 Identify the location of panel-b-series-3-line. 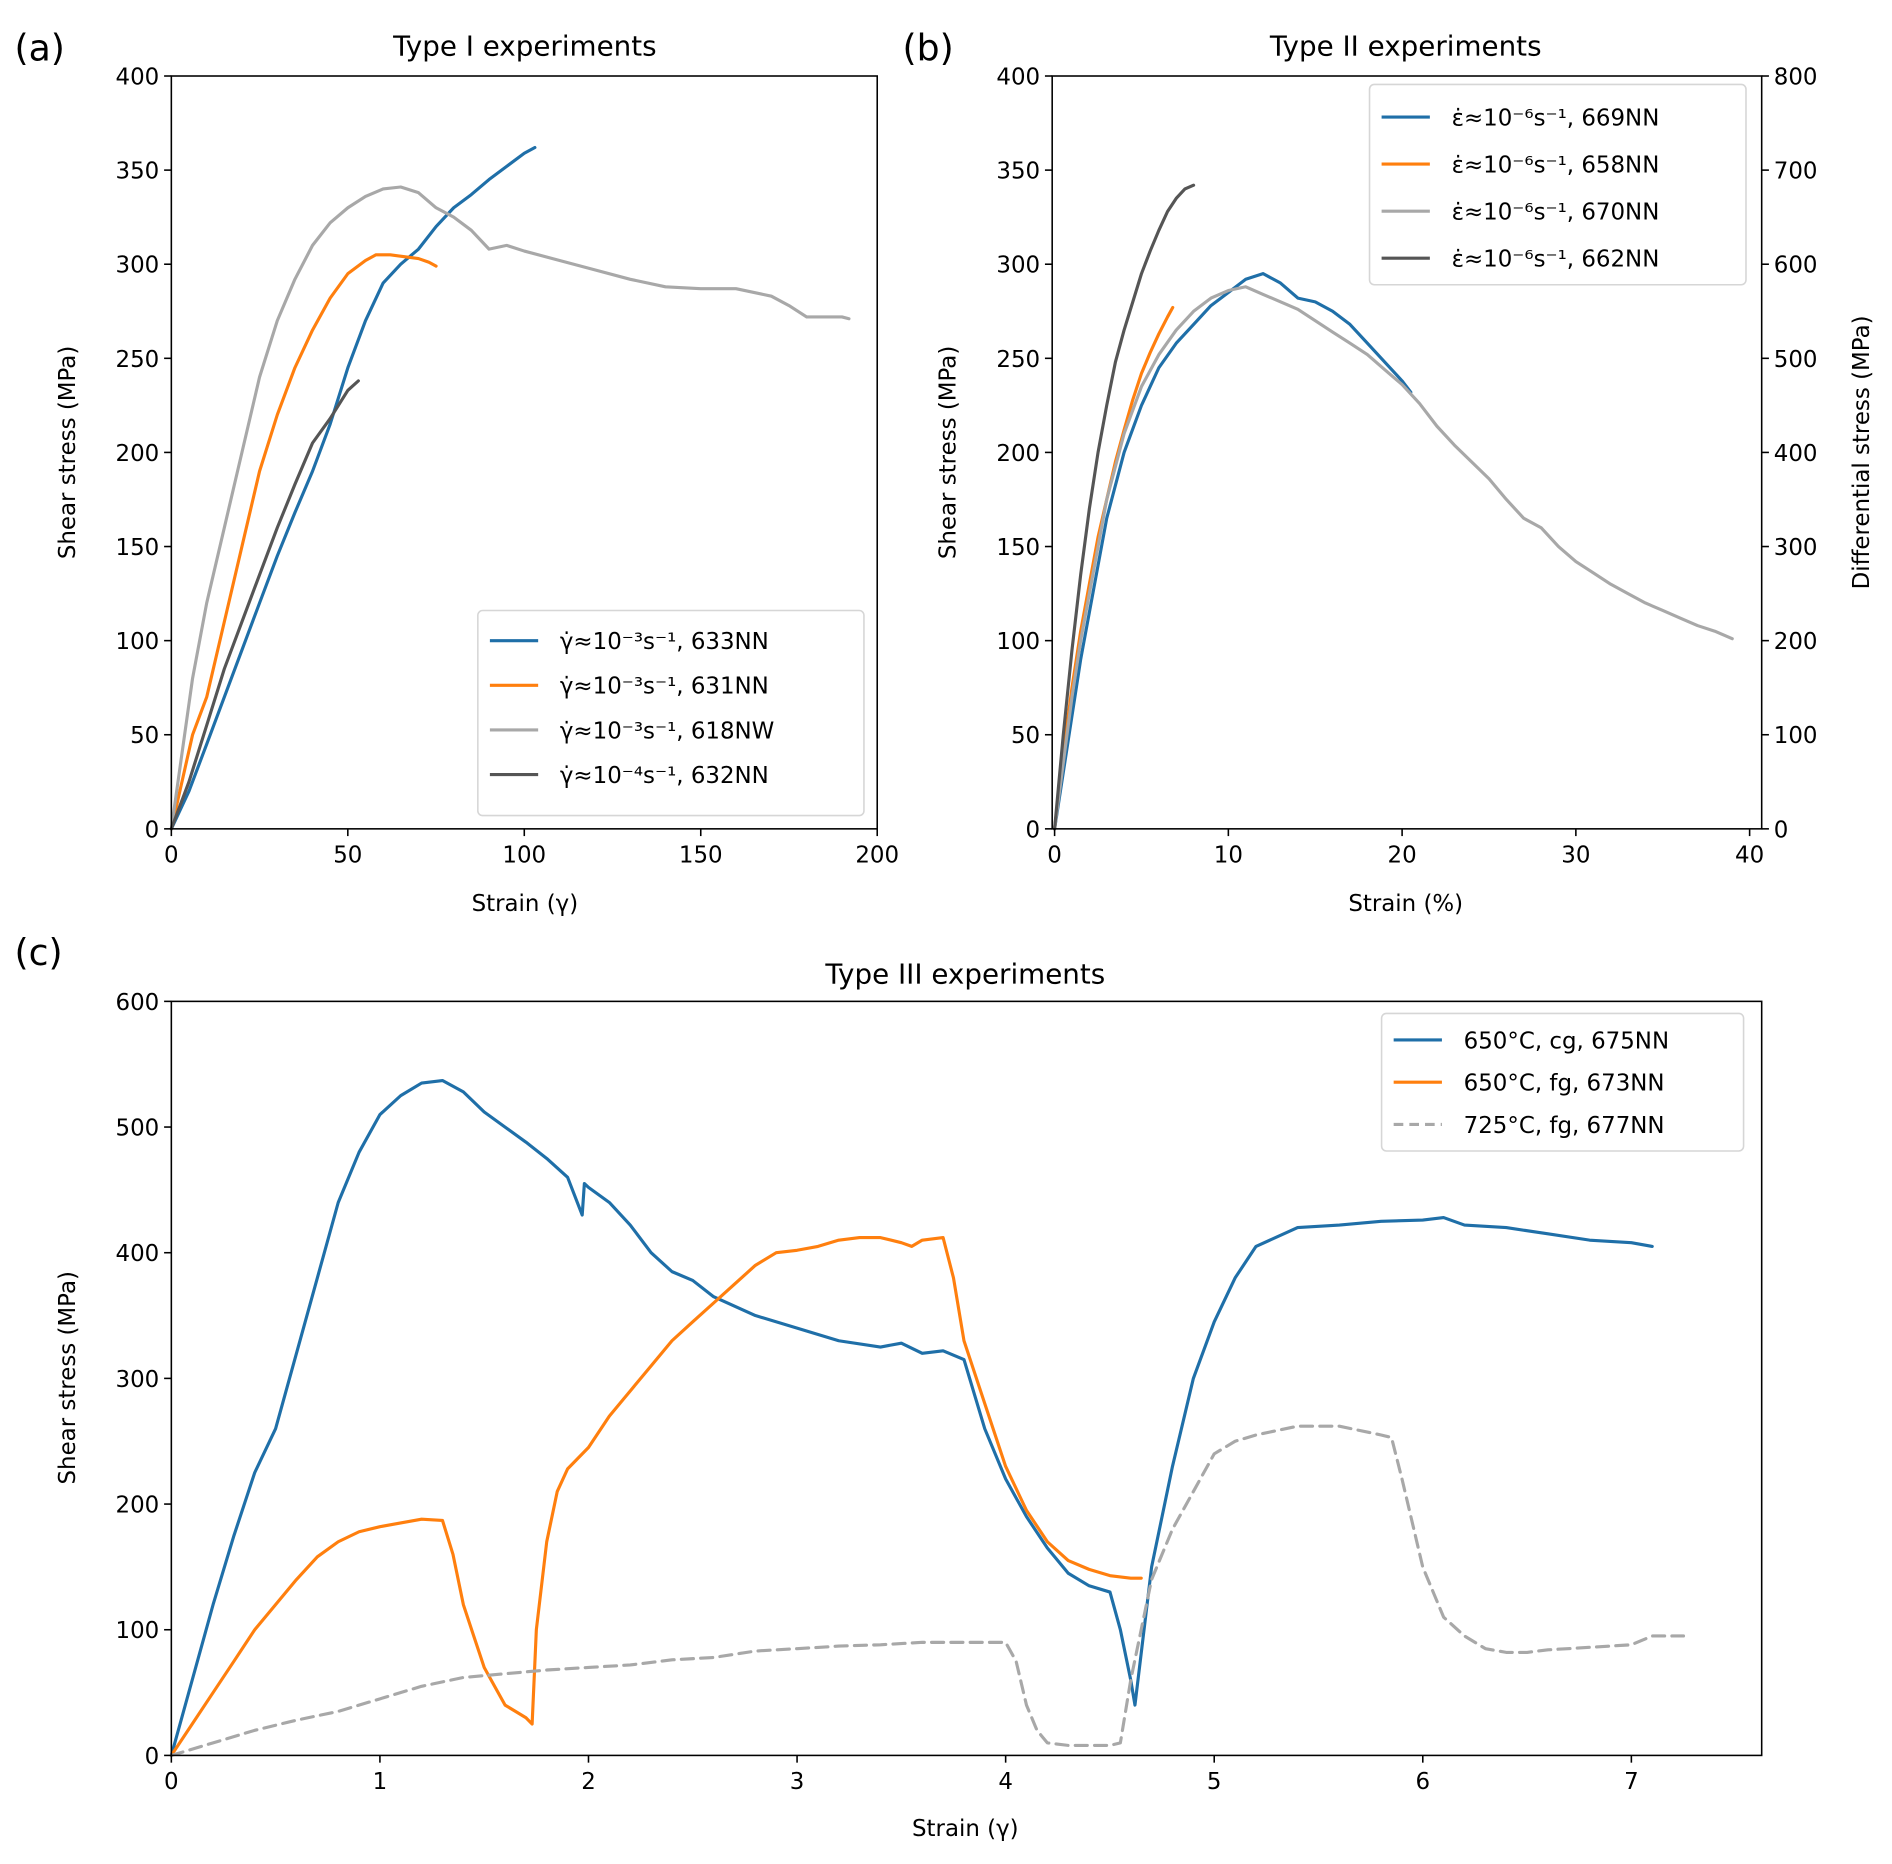
(1124, 507).